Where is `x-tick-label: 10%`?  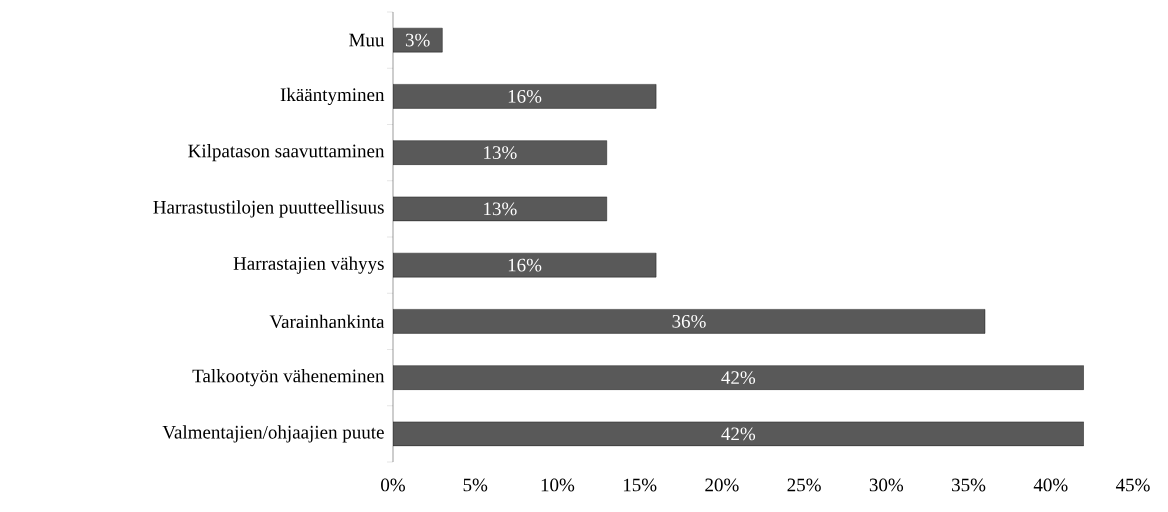 x-tick-label: 10% is located at coordinates (558, 485).